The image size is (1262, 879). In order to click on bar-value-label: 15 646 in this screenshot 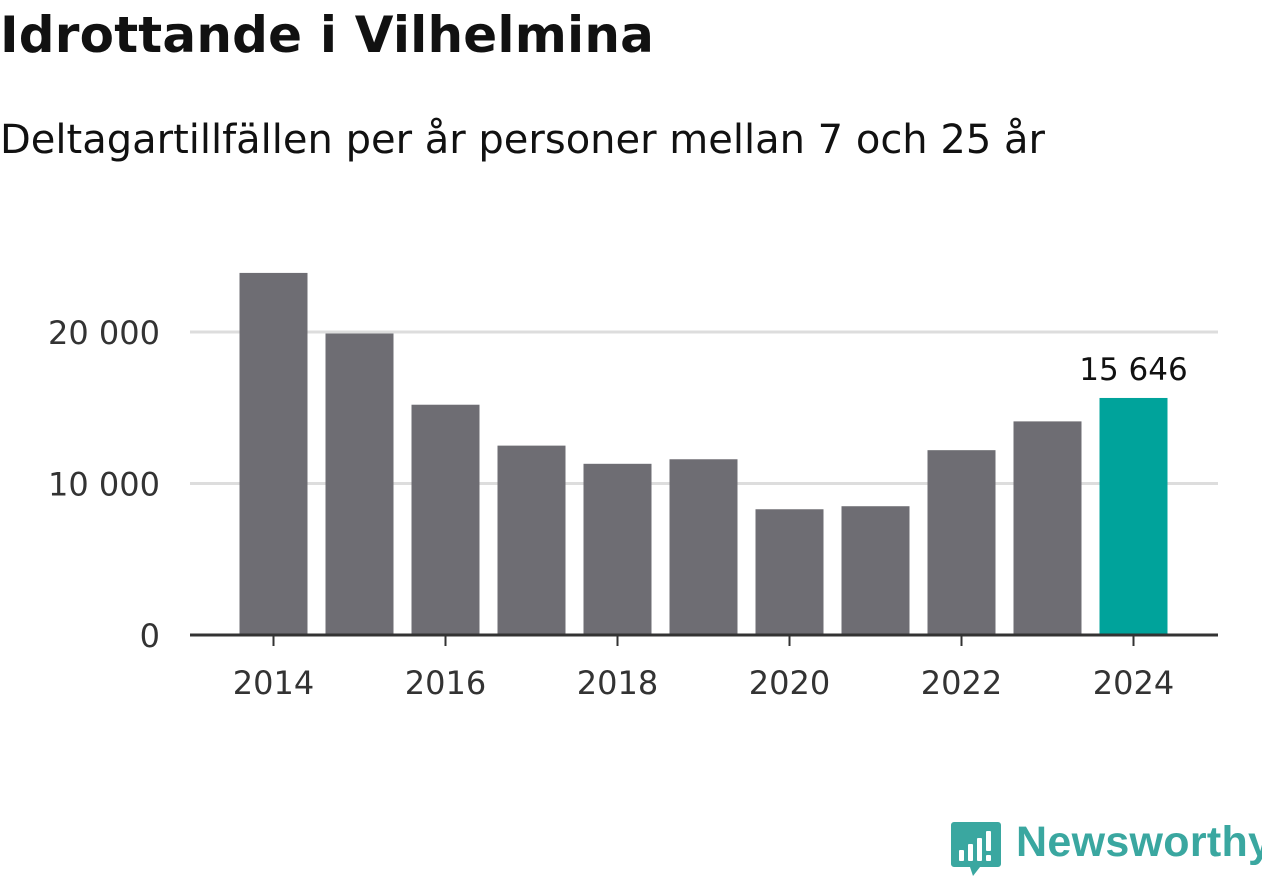, I will do `click(1133, 370)`.